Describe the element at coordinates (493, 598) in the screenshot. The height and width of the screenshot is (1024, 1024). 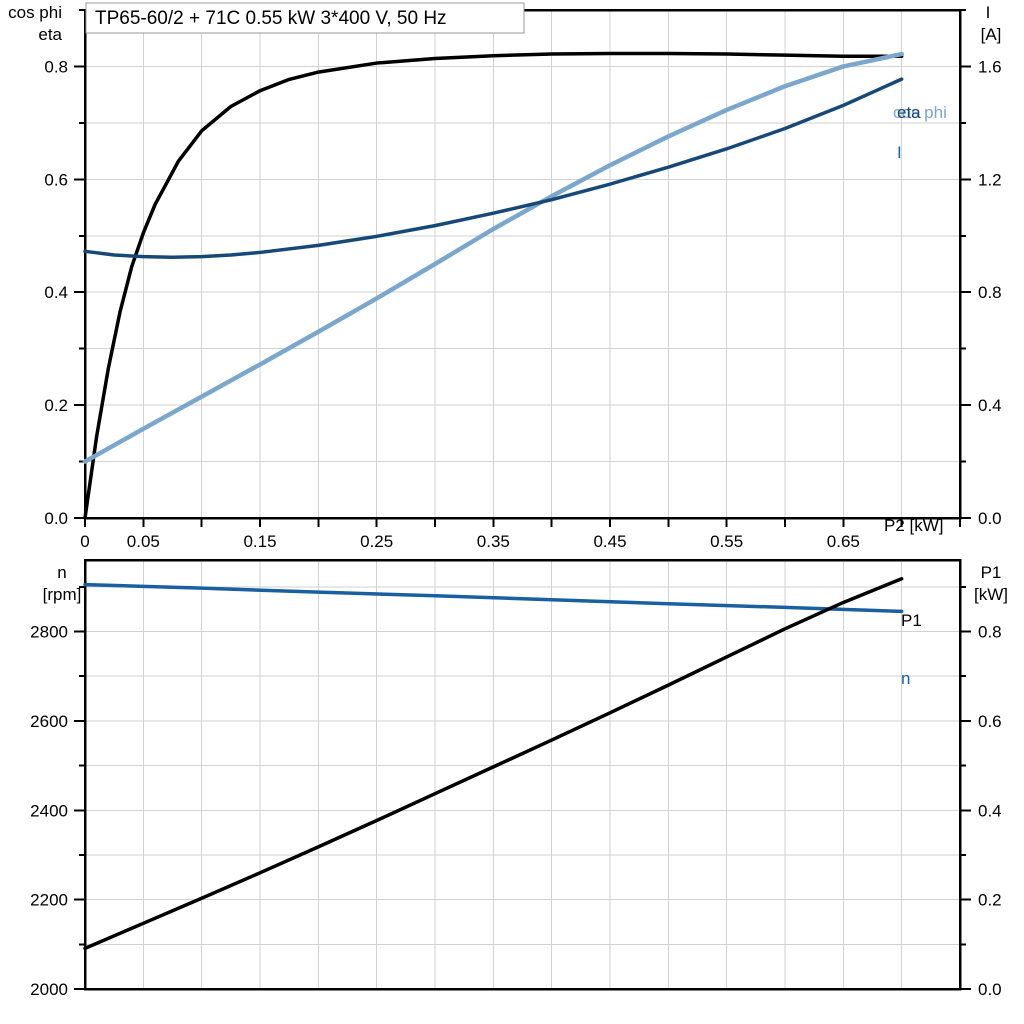
I see `curve-n` at that location.